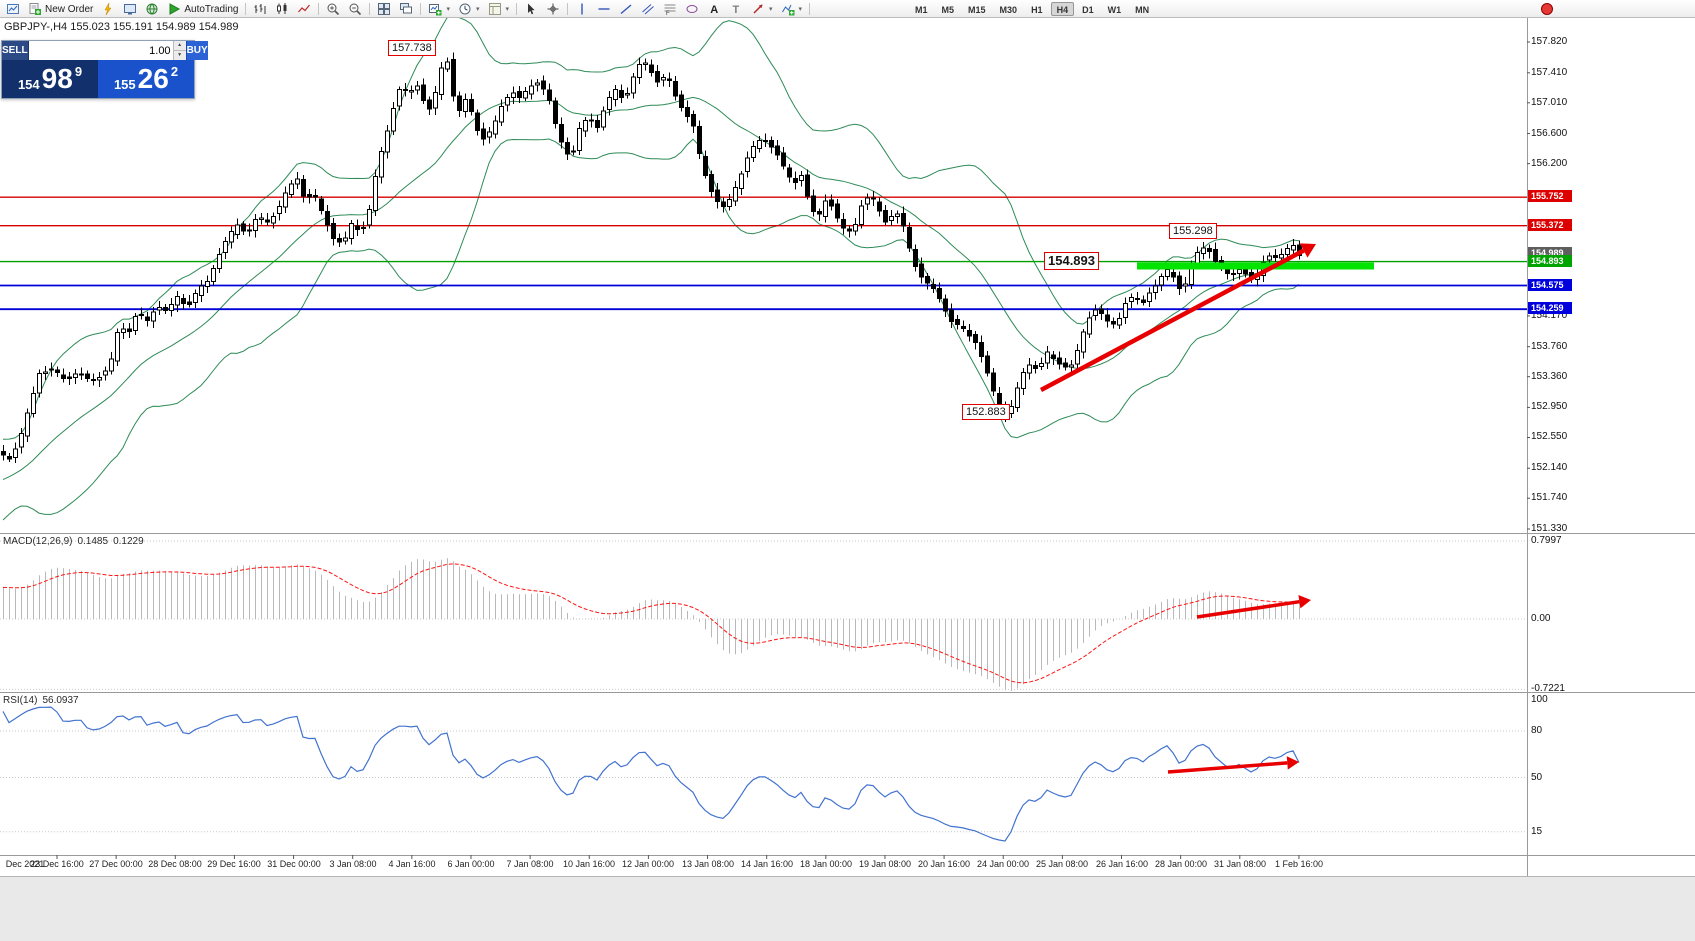  I want to click on volume-input, so click(100, 50).